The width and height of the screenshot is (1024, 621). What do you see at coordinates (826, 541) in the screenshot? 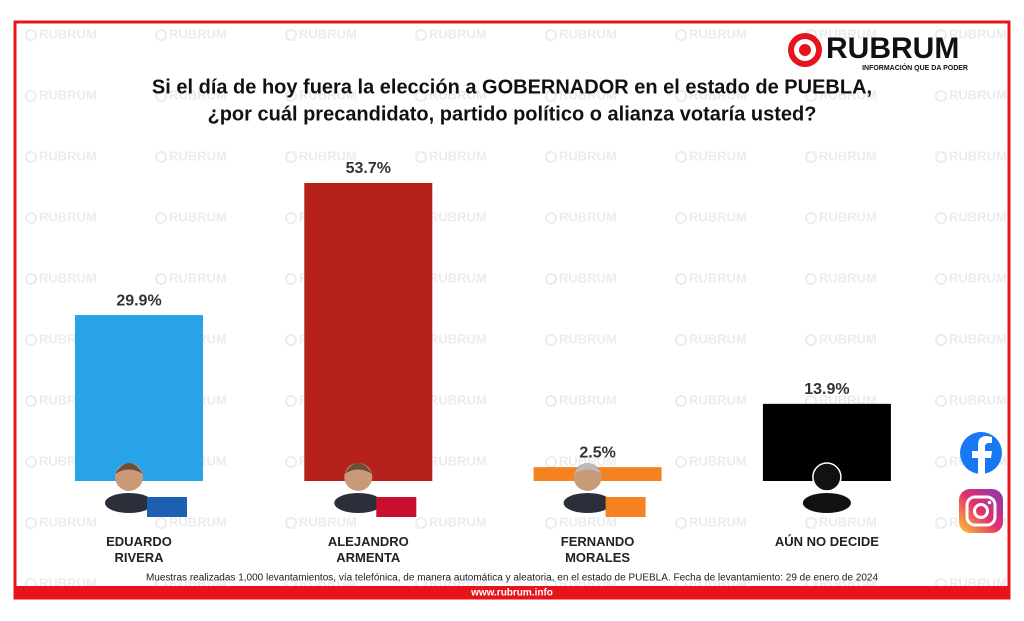
I see `x-tick-label: AÚN NO DECIDE` at bounding box center [826, 541].